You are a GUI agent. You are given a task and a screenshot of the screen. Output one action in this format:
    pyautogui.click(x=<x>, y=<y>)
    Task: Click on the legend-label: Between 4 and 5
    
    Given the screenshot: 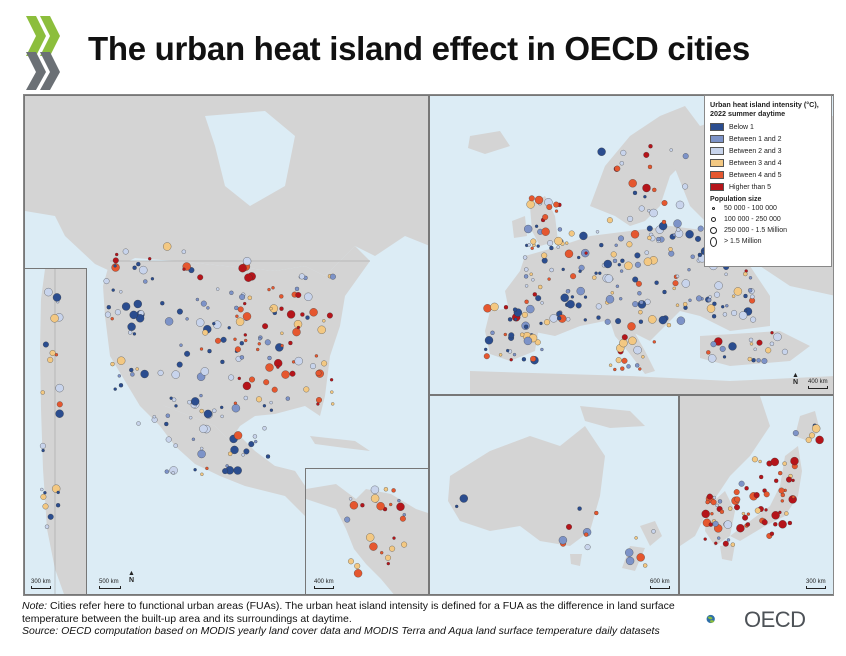 What is the action you would take?
    pyautogui.click(x=755, y=175)
    